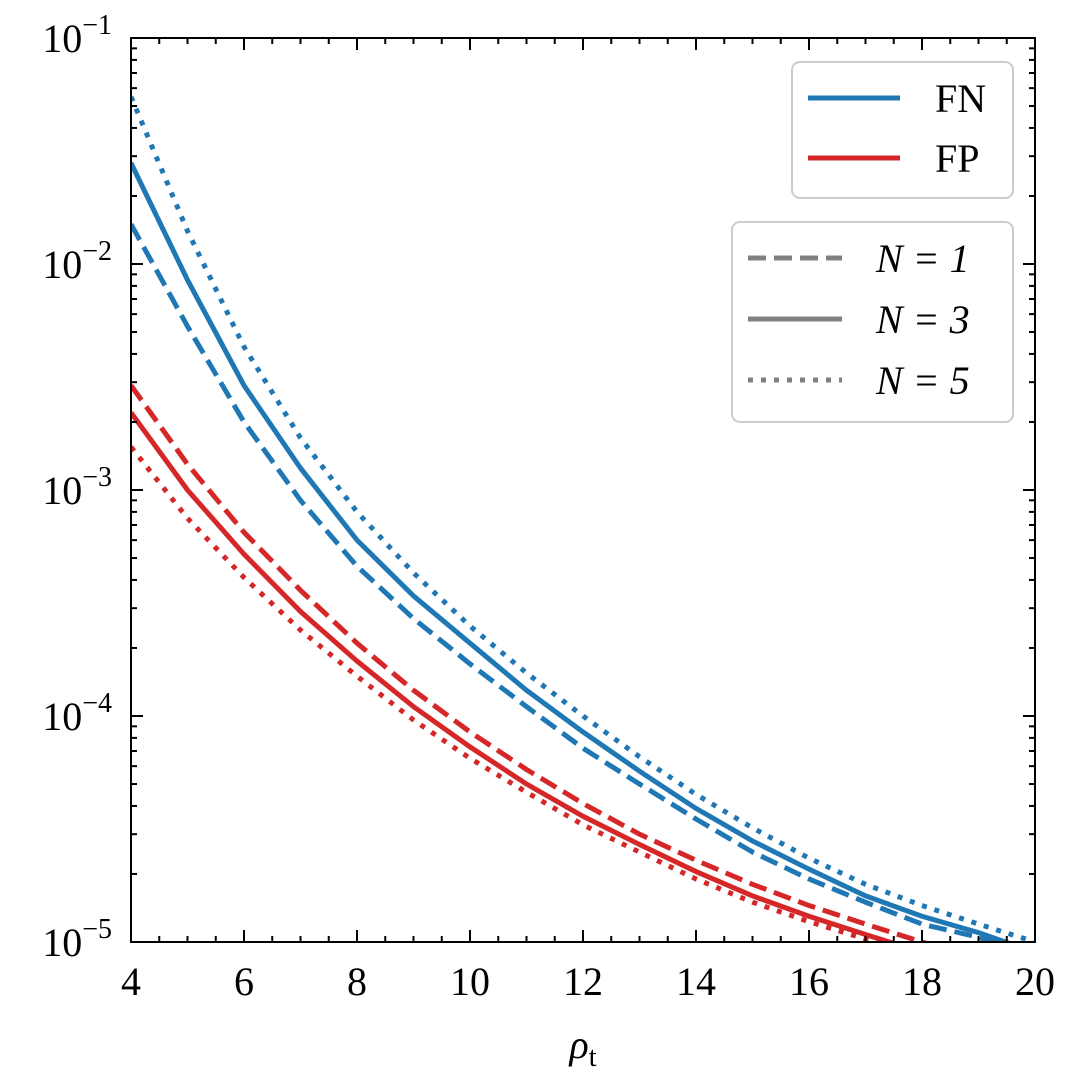 Image resolution: width=1081 pixels, height=1082 pixels. Describe the element at coordinates (244, 981) in the screenshot. I see `x-tick-label: 6` at that location.